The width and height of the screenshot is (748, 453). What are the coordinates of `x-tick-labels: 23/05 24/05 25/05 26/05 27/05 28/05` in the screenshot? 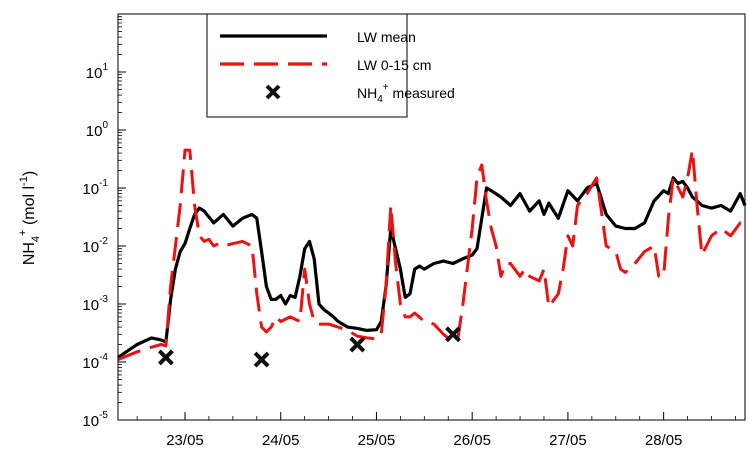 It's located at (424, 440).